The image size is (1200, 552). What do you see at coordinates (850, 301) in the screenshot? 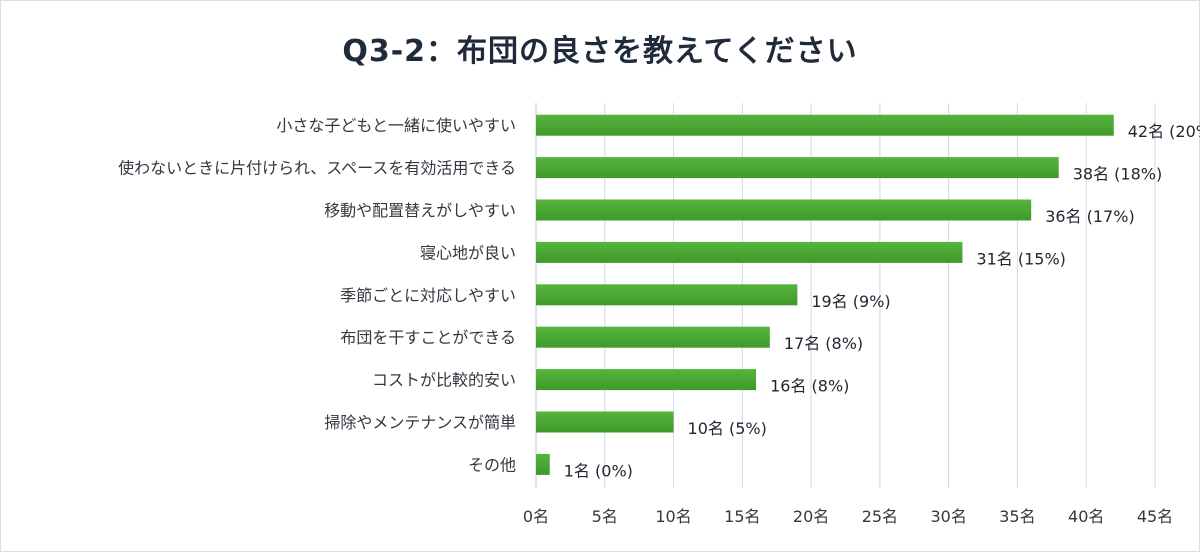
I see `data-label: 19名 (9%)` at bounding box center [850, 301].